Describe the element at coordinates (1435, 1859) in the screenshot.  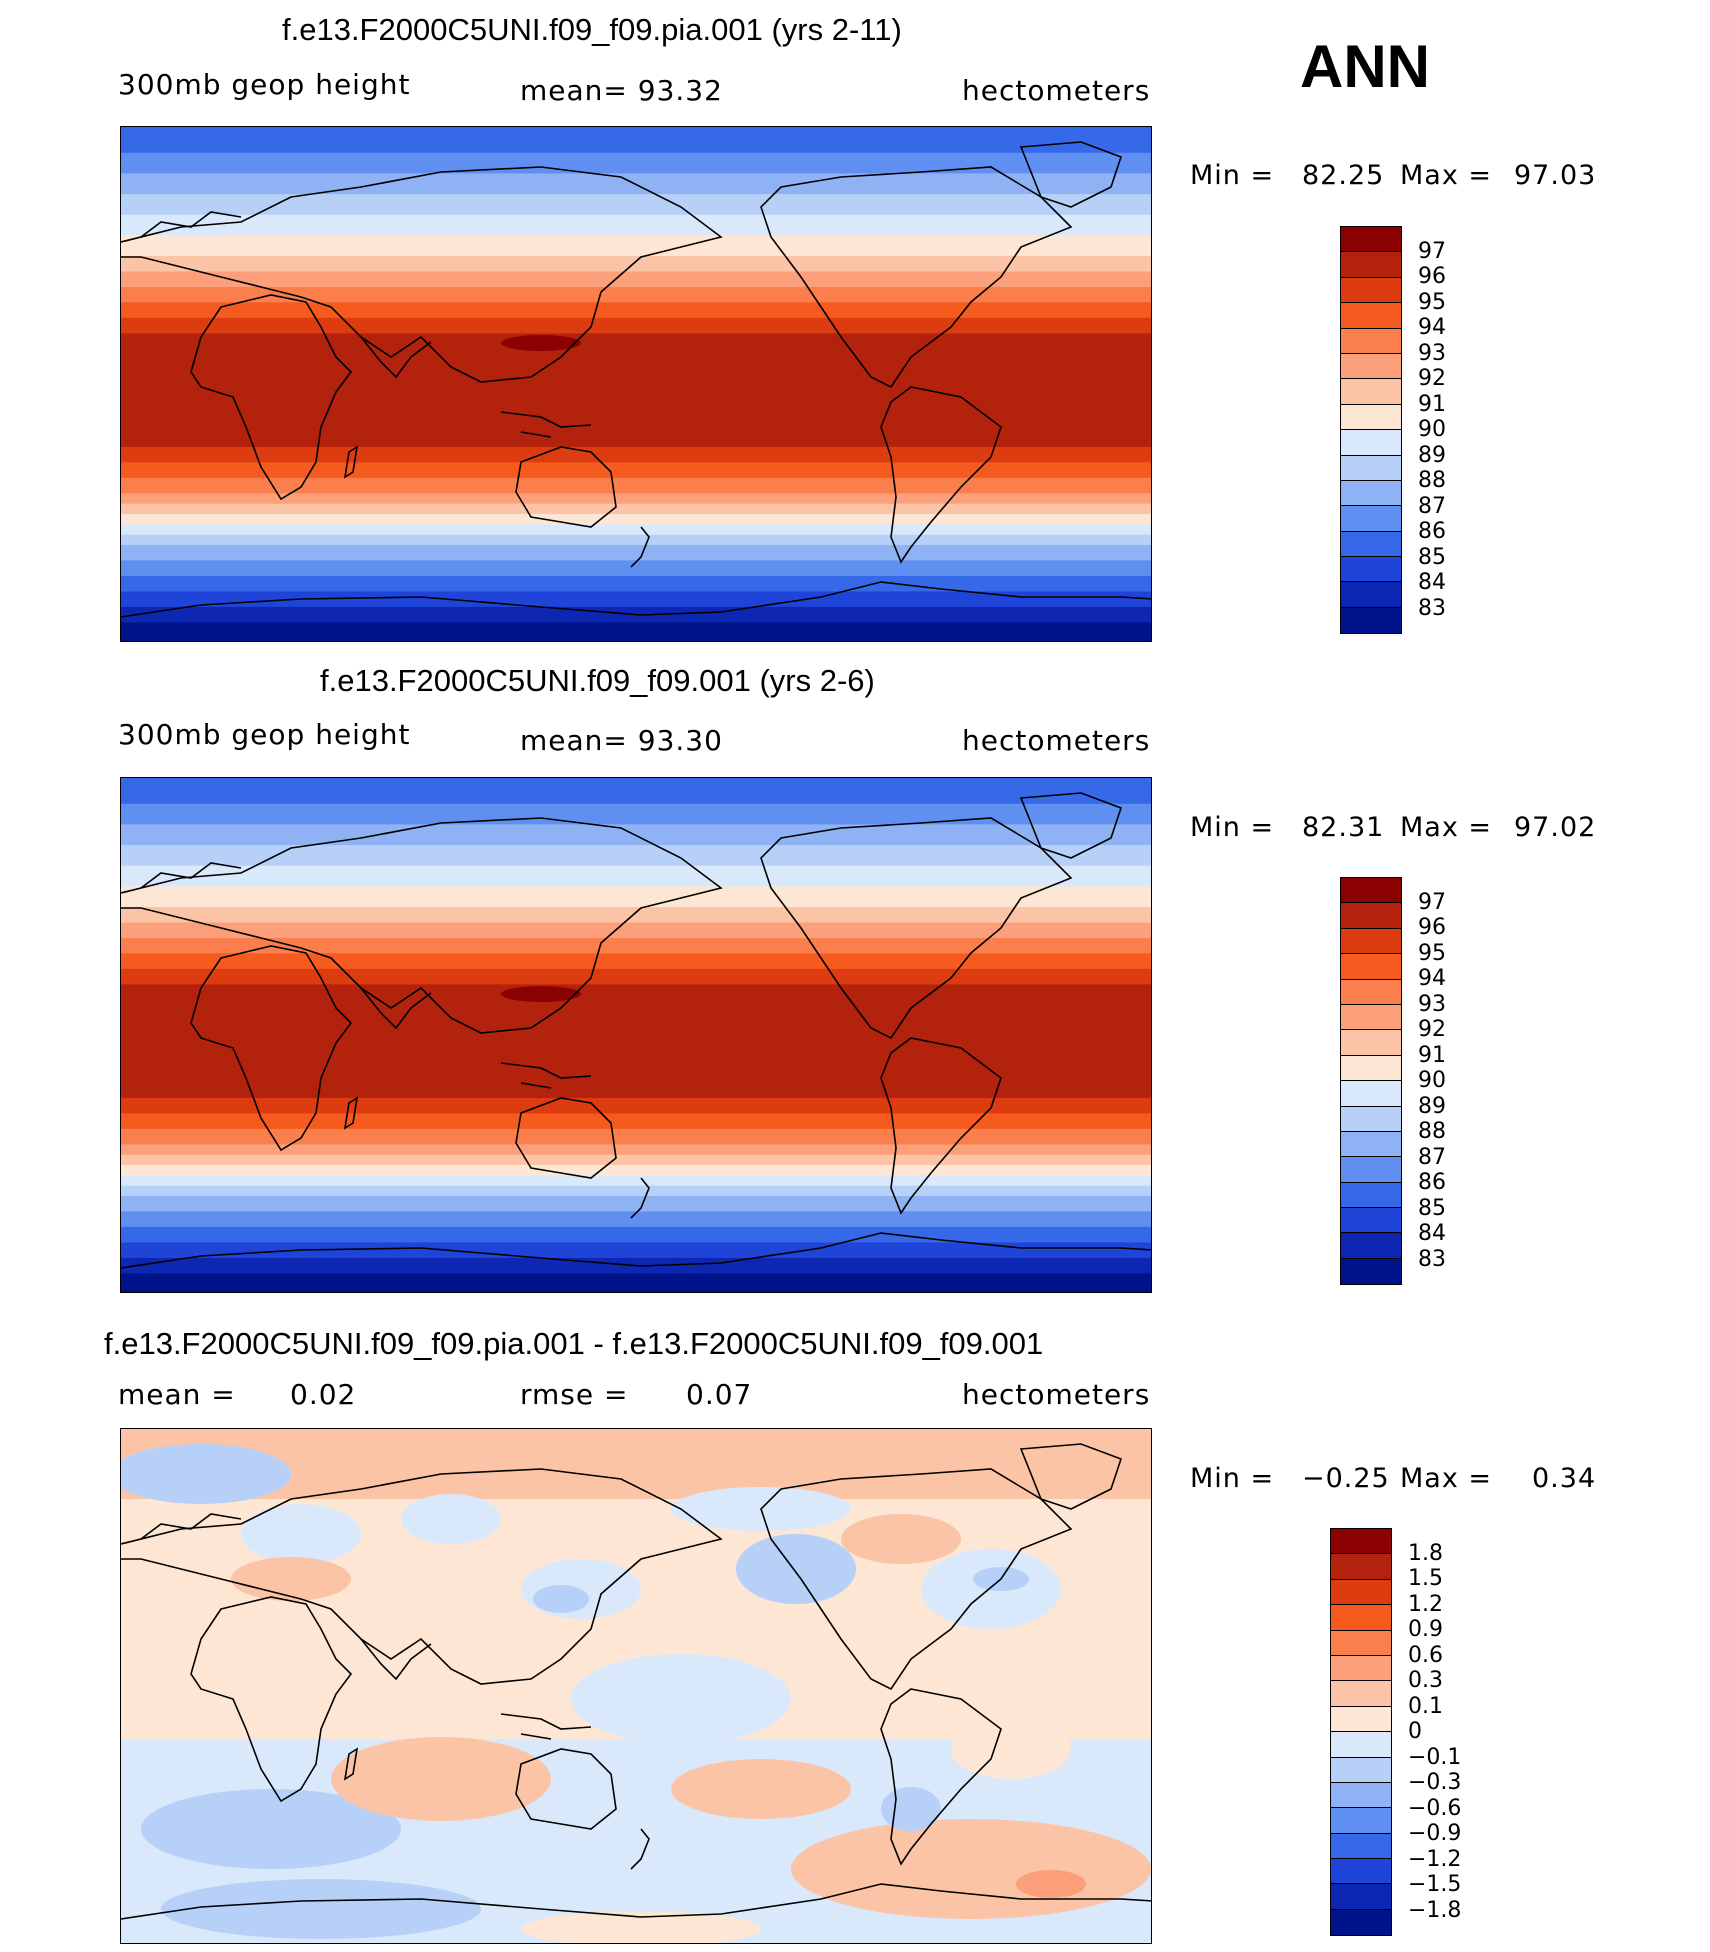
I see `colorbar-tick-label: −1.2` at that location.